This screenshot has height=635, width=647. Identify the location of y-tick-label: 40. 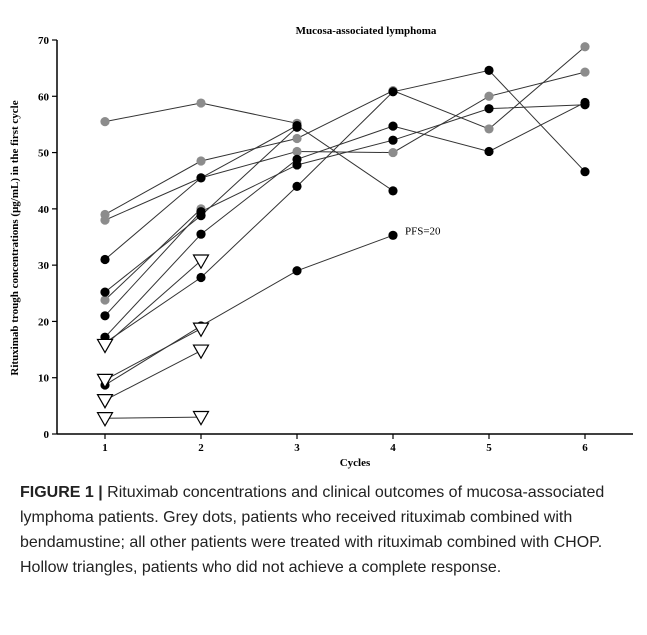
(44, 210).